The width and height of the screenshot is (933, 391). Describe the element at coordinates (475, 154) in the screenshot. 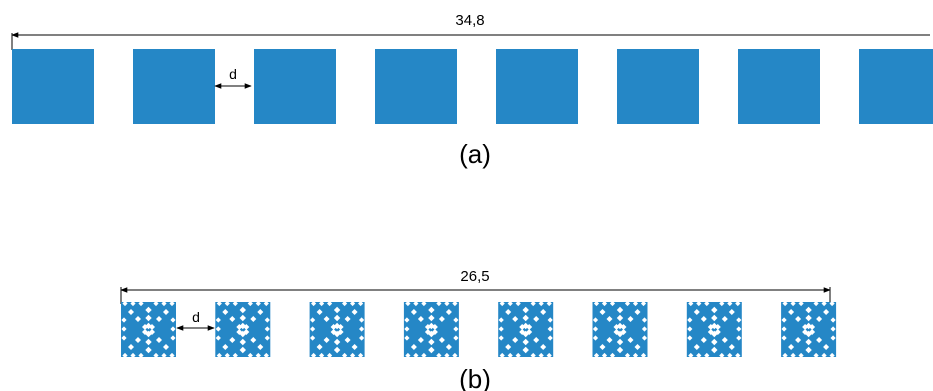

I see `array-a-caption: (a)` at that location.